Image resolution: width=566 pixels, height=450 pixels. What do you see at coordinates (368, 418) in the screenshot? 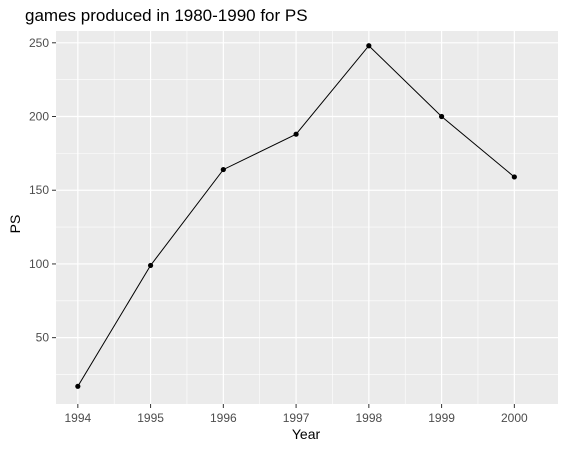
I see `x-tick-label: 1998` at bounding box center [368, 418].